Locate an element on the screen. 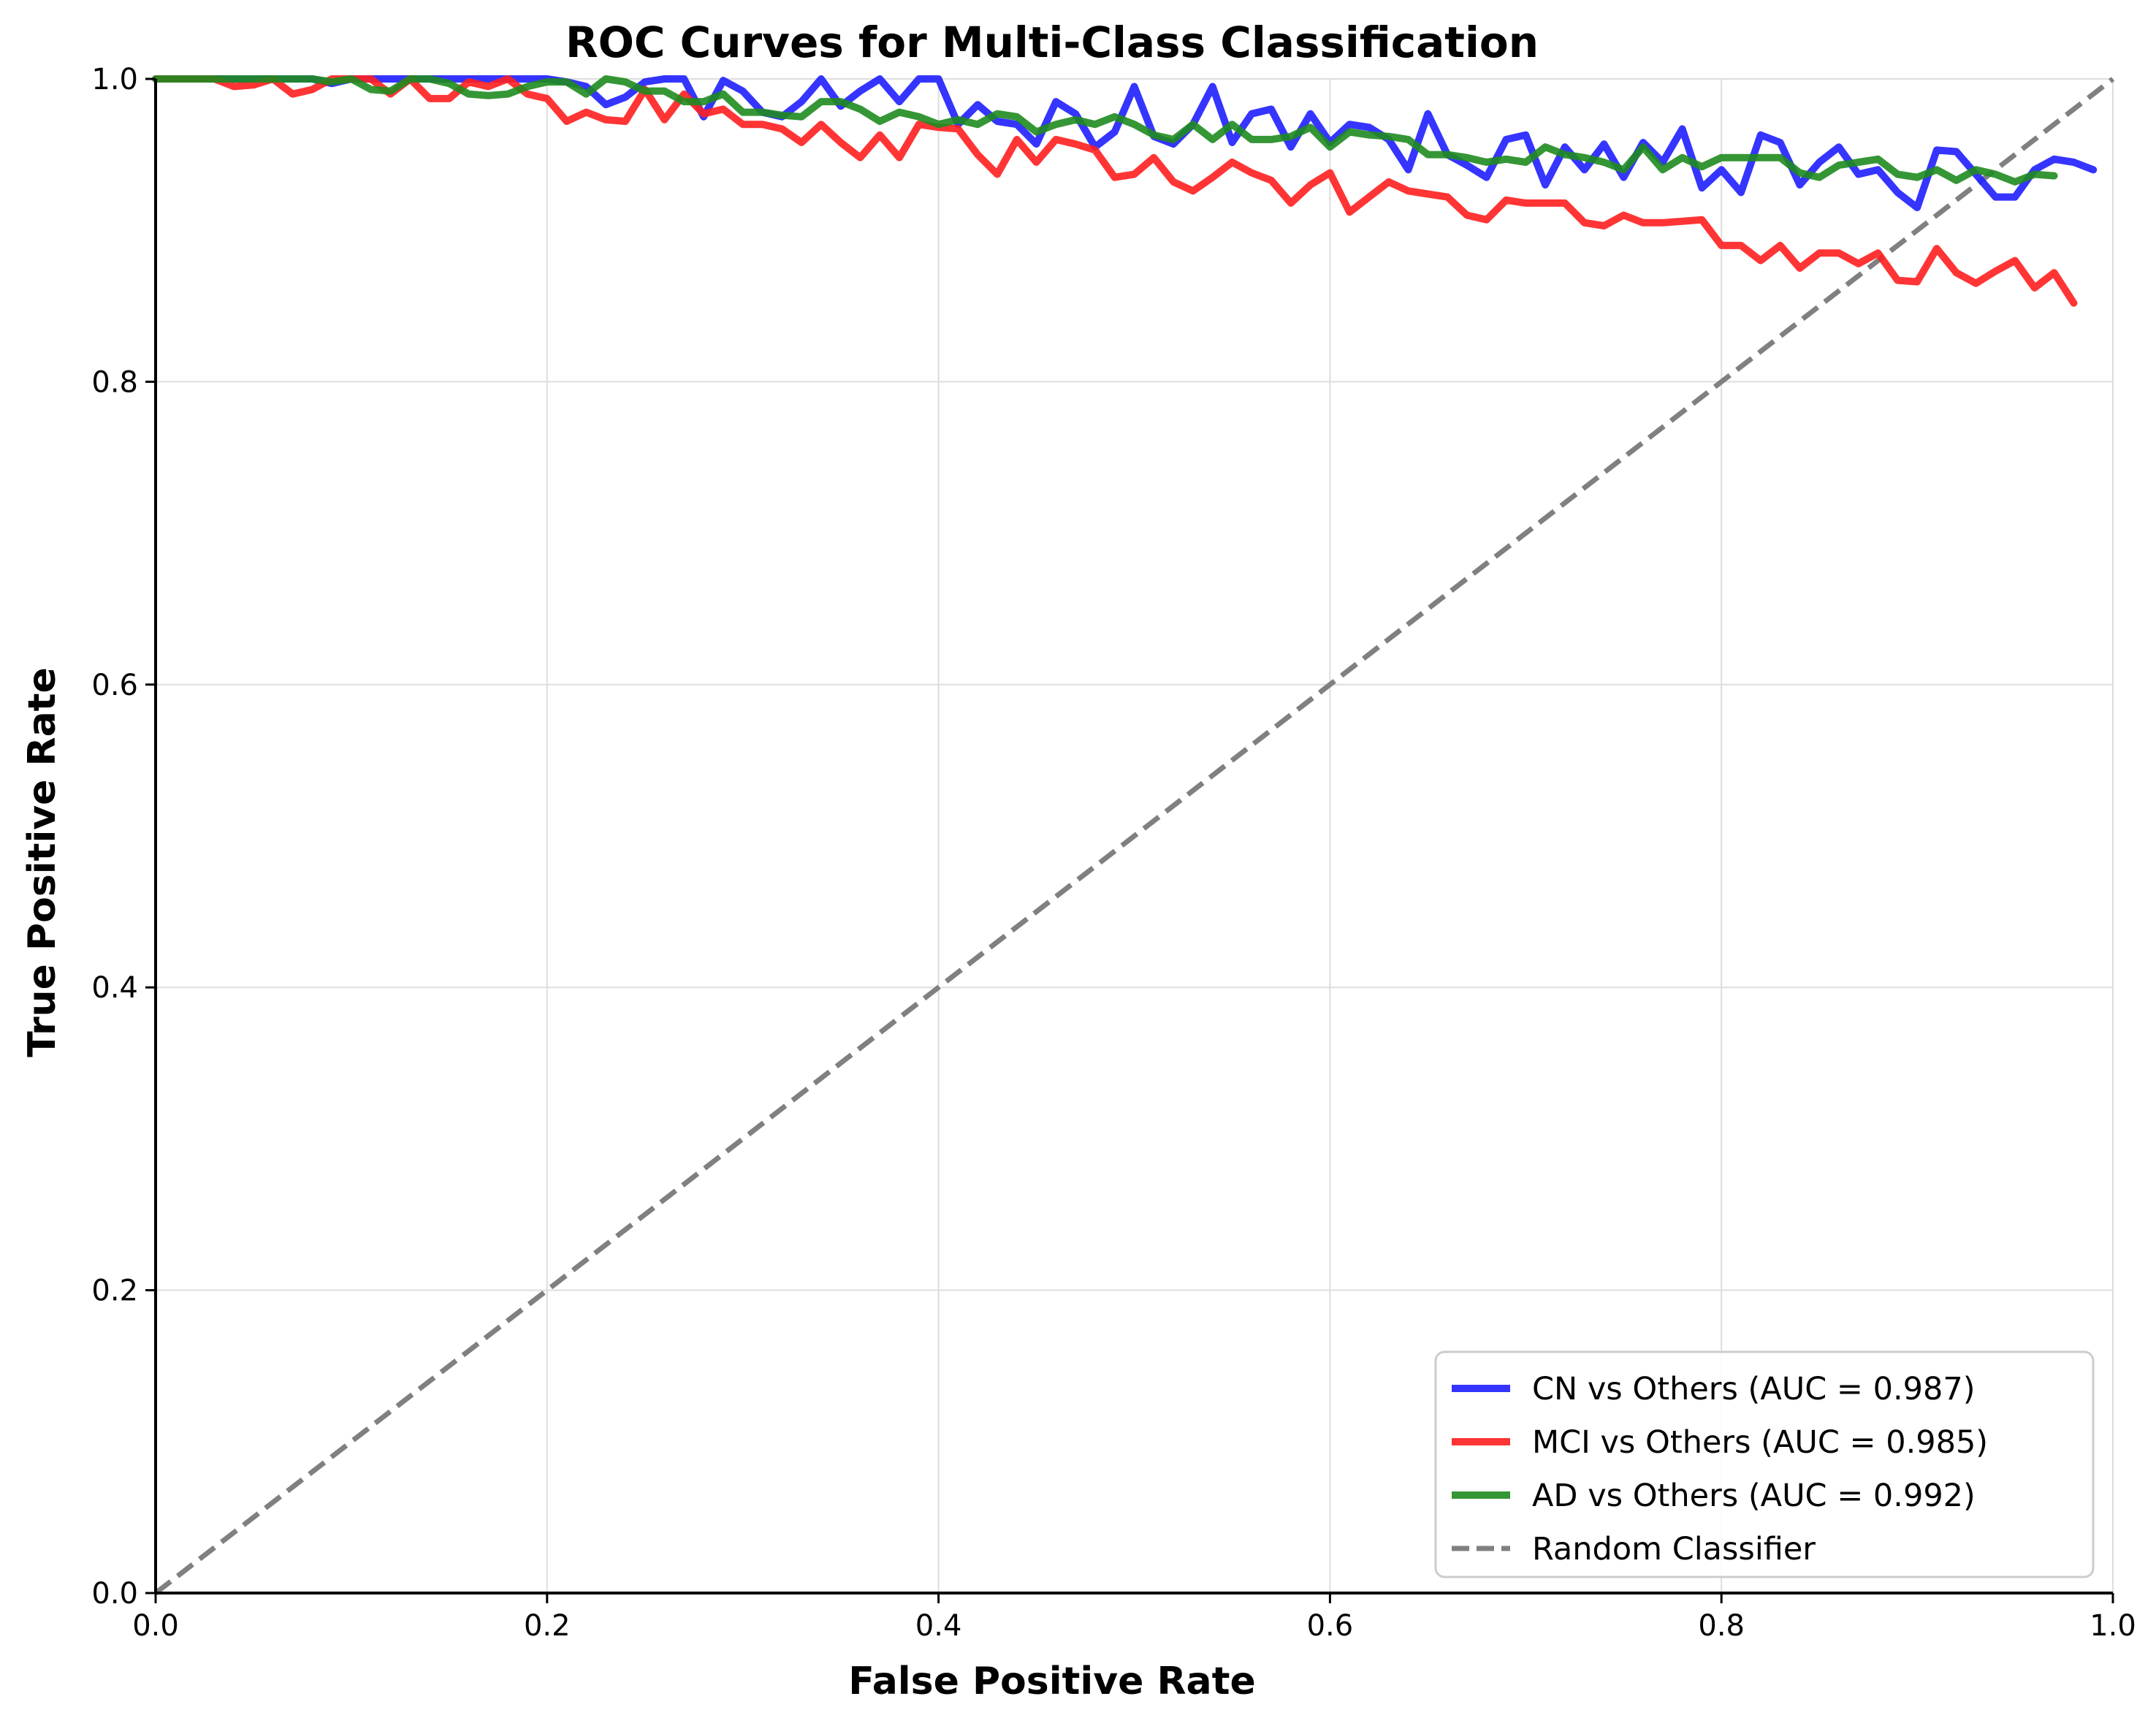 This screenshot has width=2156, height=1718. y-tick-label: 0.8 is located at coordinates (114, 382).